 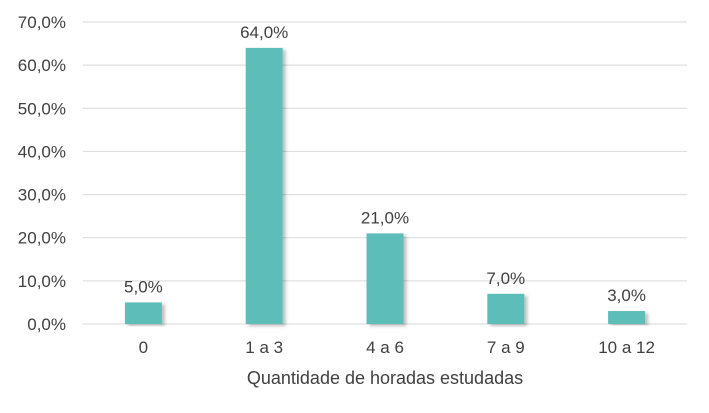 I want to click on data-label: 5,0%, so click(x=143, y=286).